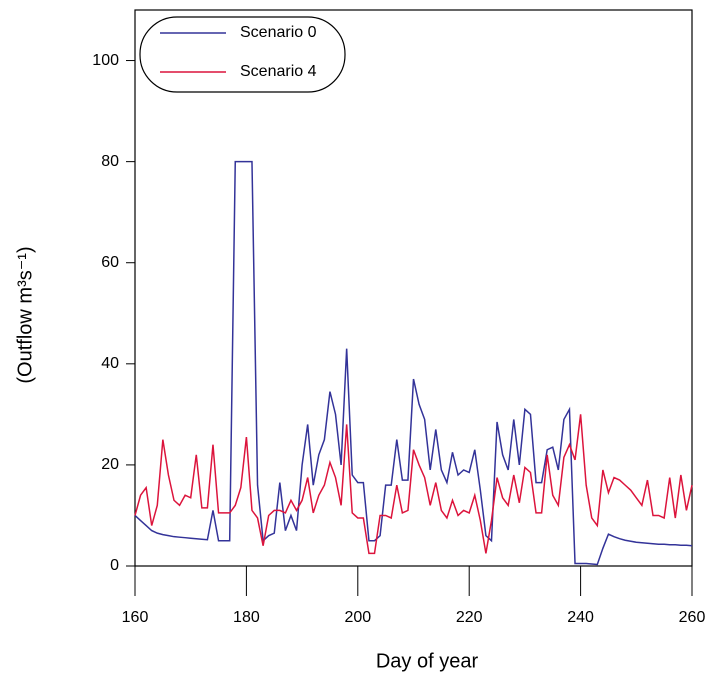  I want to click on legend-label: Scenario 4, so click(278, 71).